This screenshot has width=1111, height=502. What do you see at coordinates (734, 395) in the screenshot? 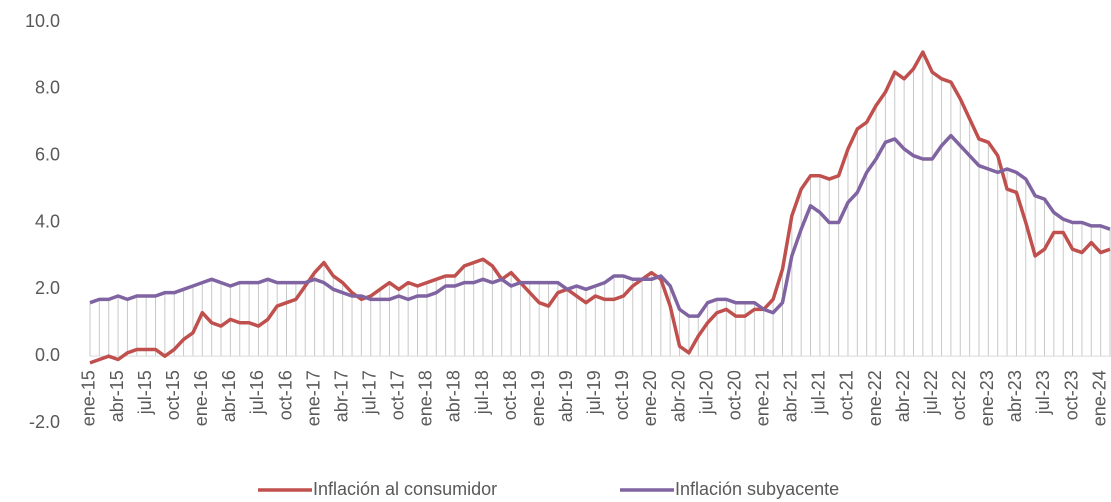
I see `x-tick-label: oct-20` at bounding box center [734, 395].